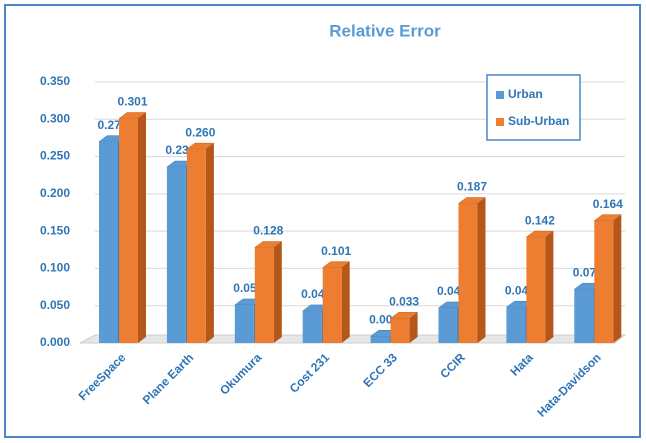 Image resolution: width=646 pixels, height=443 pixels. What do you see at coordinates (55, 230) in the screenshot?
I see `y-tick-label: 0.150` at bounding box center [55, 230].